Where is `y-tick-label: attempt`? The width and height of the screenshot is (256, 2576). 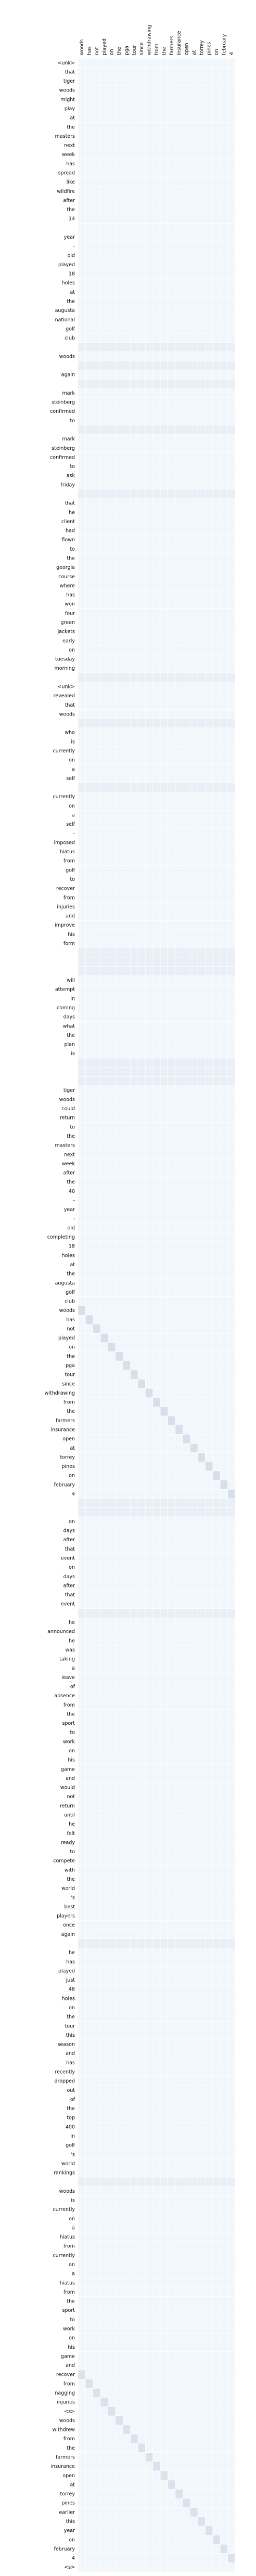 y-tick-label: attempt is located at coordinates (65, 990).